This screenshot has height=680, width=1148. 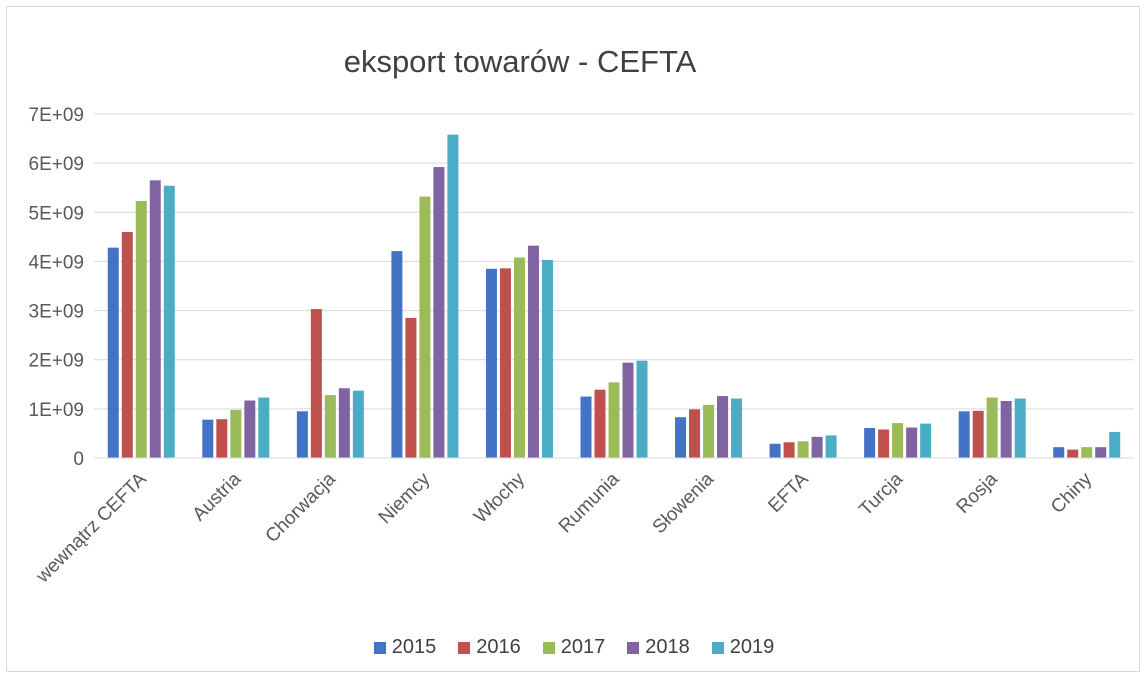 I want to click on legend-label: 2015, so click(x=414, y=647).